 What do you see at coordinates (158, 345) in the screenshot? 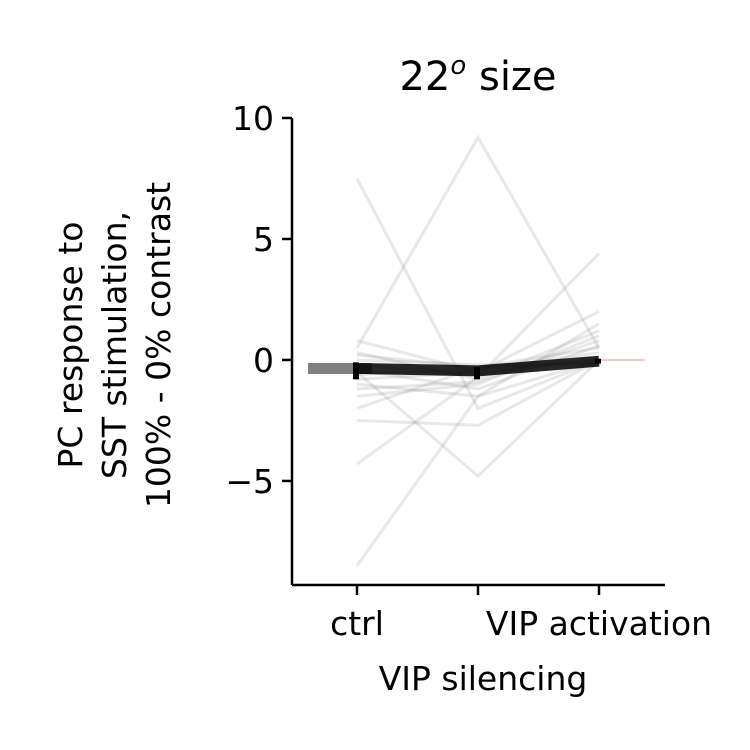
I see `y-axis-label-line-3: 100% - 0% contrast` at bounding box center [158, 345].